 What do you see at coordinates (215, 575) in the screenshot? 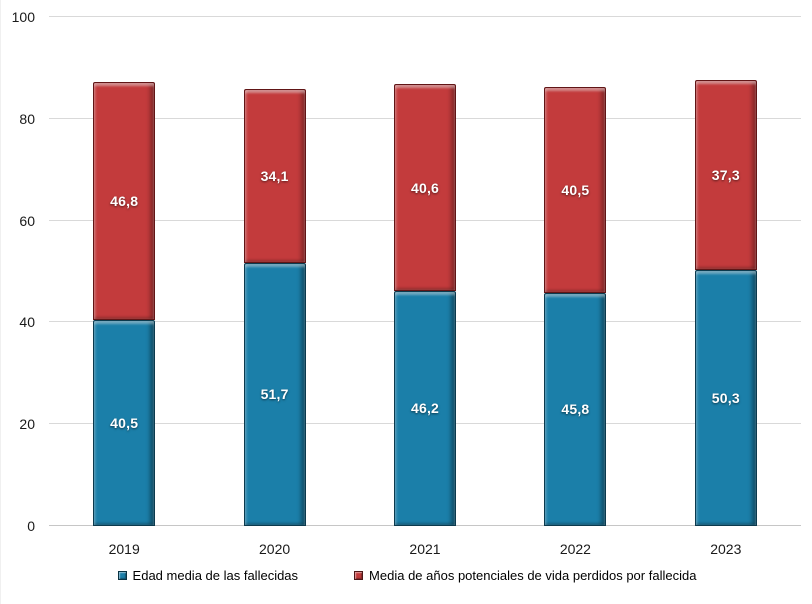
I see `legend-label: Edad media de las fallecidas` at bounding box center [215, 575].